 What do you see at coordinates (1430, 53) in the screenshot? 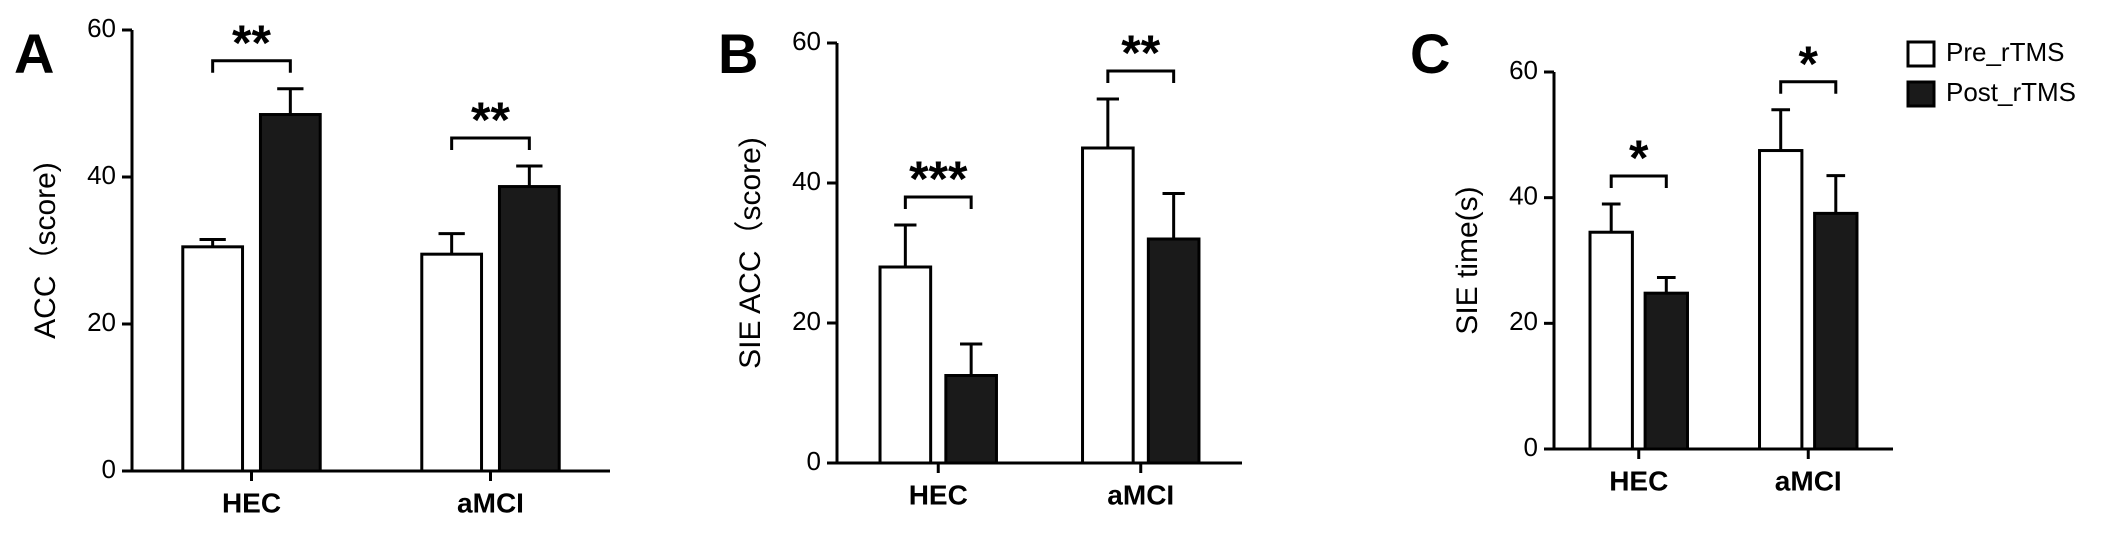
I see `panel-label: C` at bounding box center [1430, 53].